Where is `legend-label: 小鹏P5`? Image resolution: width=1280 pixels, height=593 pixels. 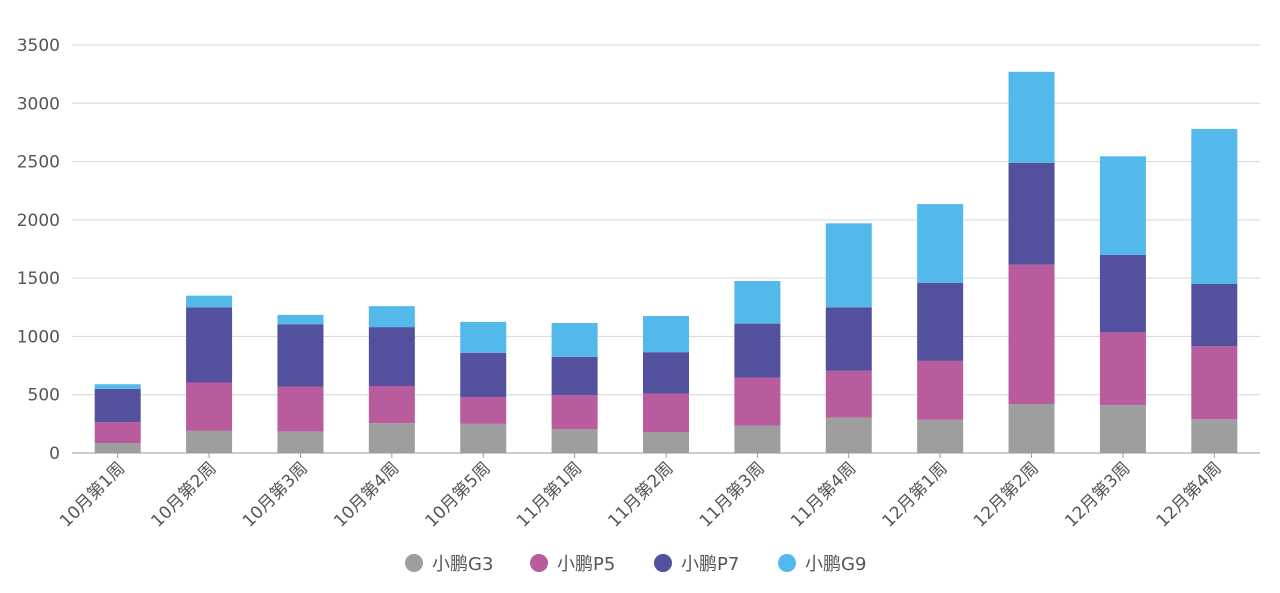 legend-label: 小鹏P5 is located at coordinates (586, 564).